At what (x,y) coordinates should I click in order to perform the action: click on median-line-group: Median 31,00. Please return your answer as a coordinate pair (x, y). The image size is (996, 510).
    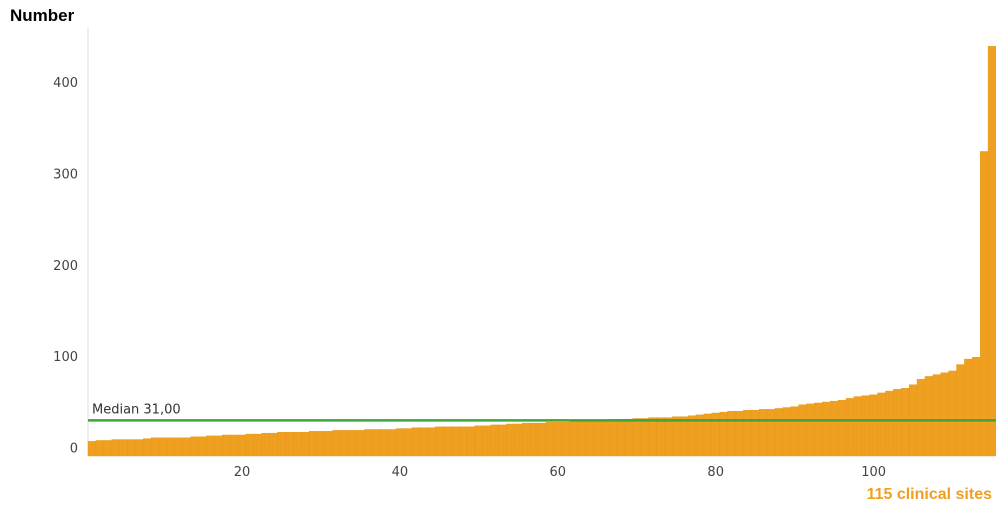
    Looking at the image, I should click on (542, 412).